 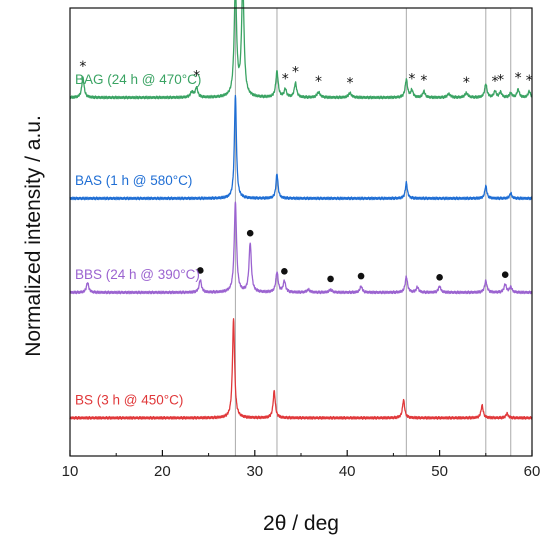 I want to click on star-marker-8: *, so click(x=423, y=81).